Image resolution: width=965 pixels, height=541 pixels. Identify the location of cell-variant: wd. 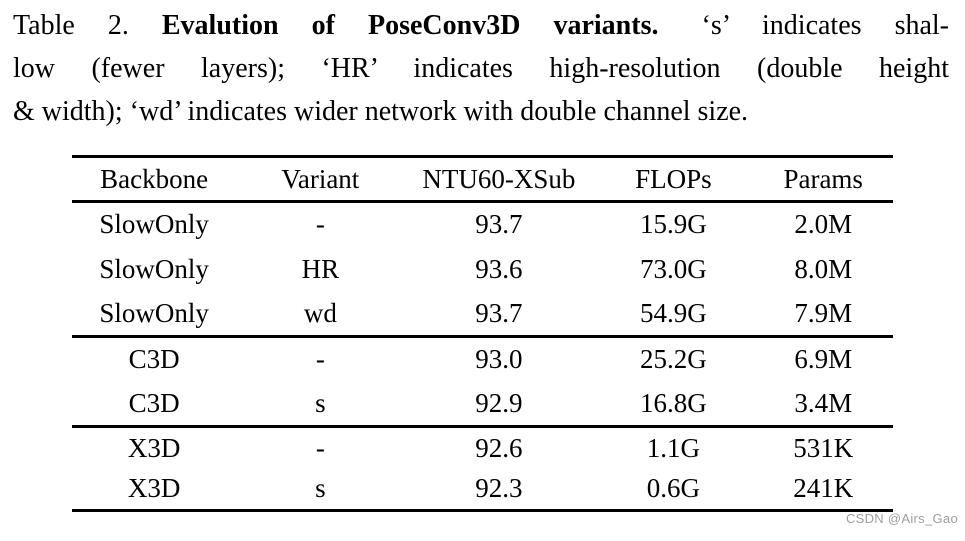
(320, 312).